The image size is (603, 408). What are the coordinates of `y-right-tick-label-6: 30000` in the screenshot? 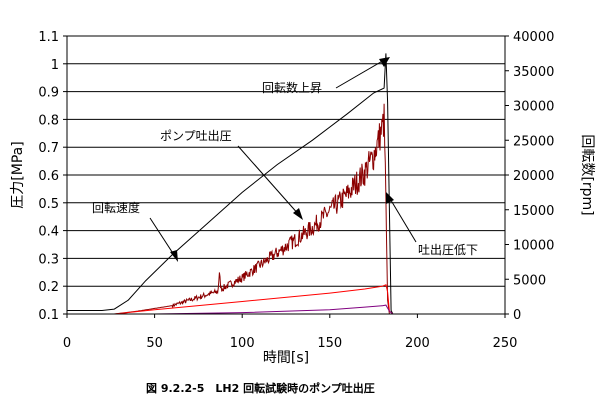 It's located at (533, 107).